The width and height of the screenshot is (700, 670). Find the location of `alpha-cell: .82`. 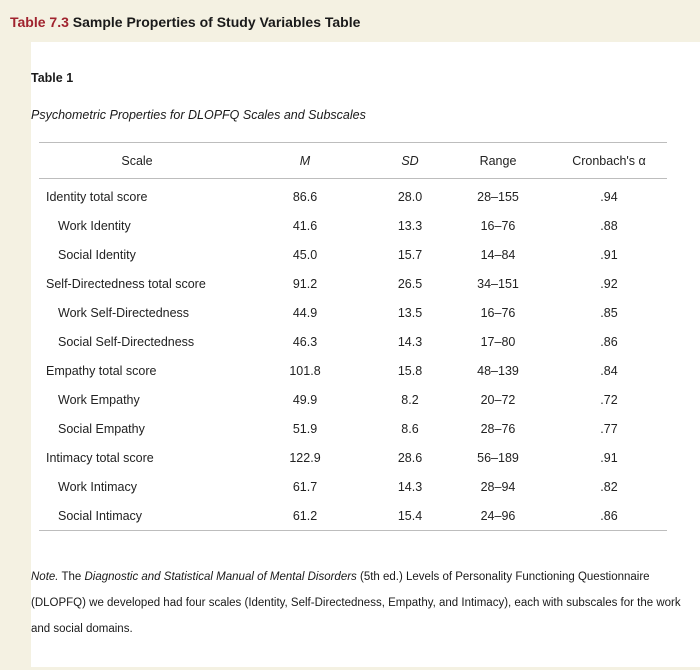

alpha-cell: .82 is located at coordinates (609, 486).